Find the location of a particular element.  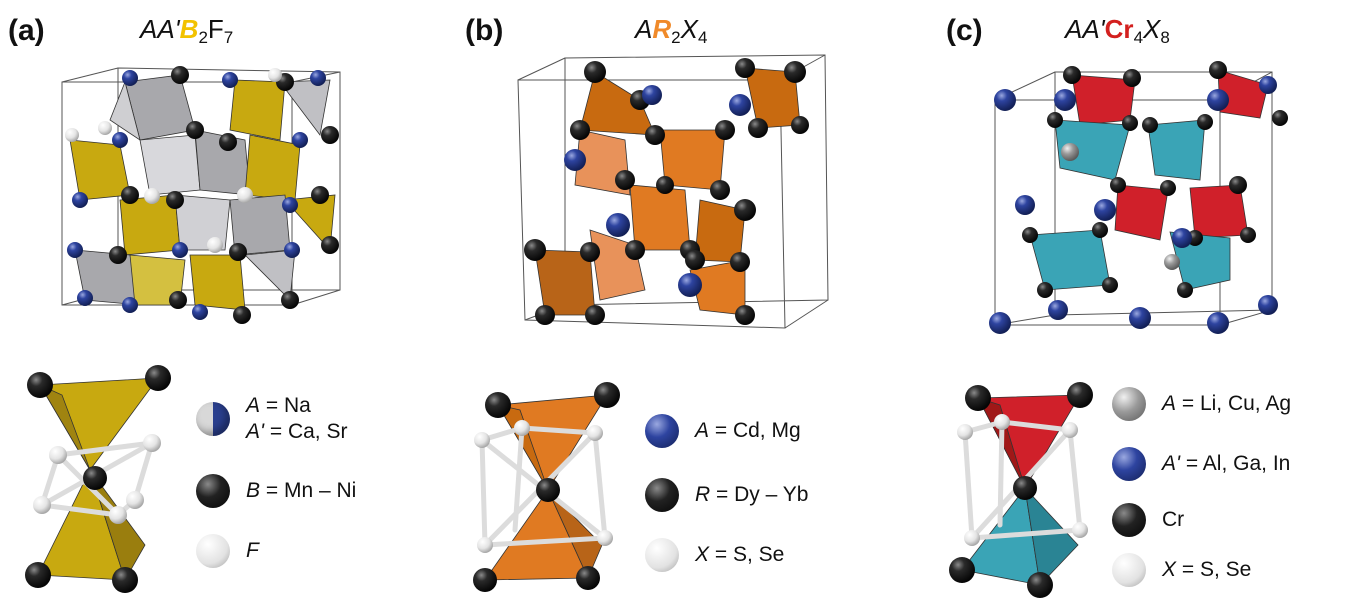

panel-label: (c) is located at coordinates (964, 30).